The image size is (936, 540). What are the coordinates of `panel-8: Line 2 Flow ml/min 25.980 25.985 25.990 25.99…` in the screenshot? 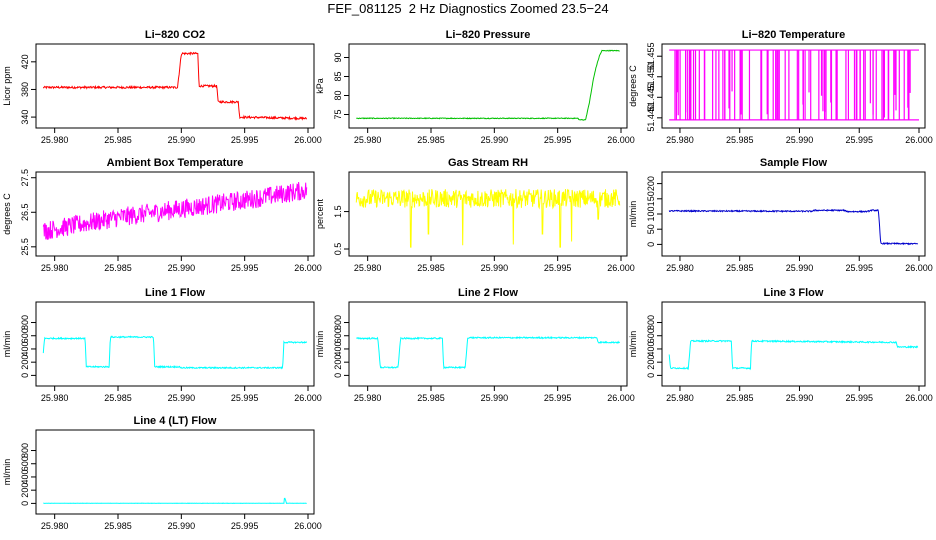 It's located at (475, 345).